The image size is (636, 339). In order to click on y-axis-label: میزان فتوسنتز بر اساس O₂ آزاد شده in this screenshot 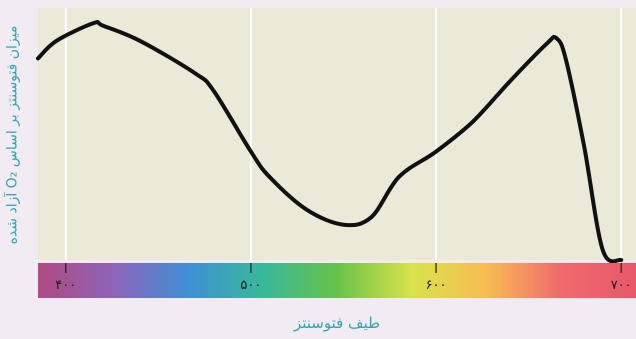, I will do `click(12, 135)`.